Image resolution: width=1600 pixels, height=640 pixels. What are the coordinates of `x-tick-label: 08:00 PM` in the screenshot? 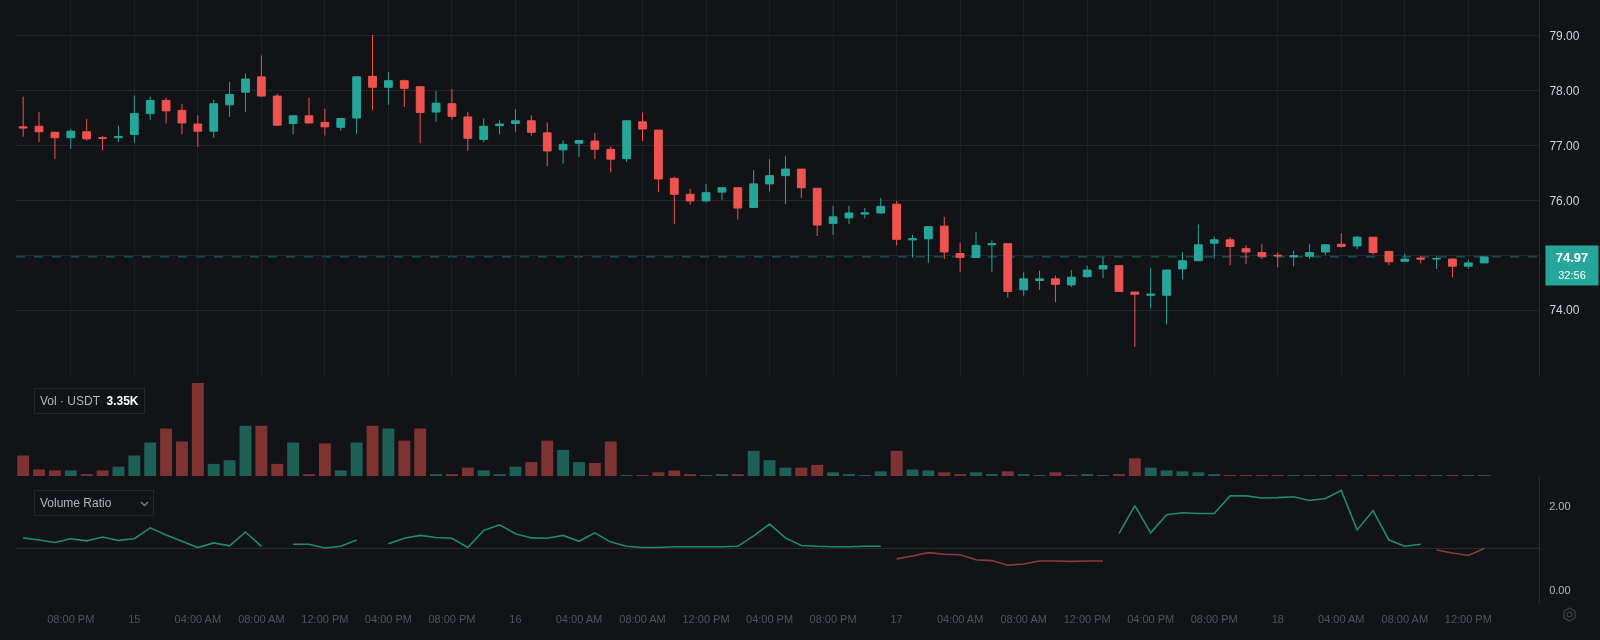 It's located at (71, 619).